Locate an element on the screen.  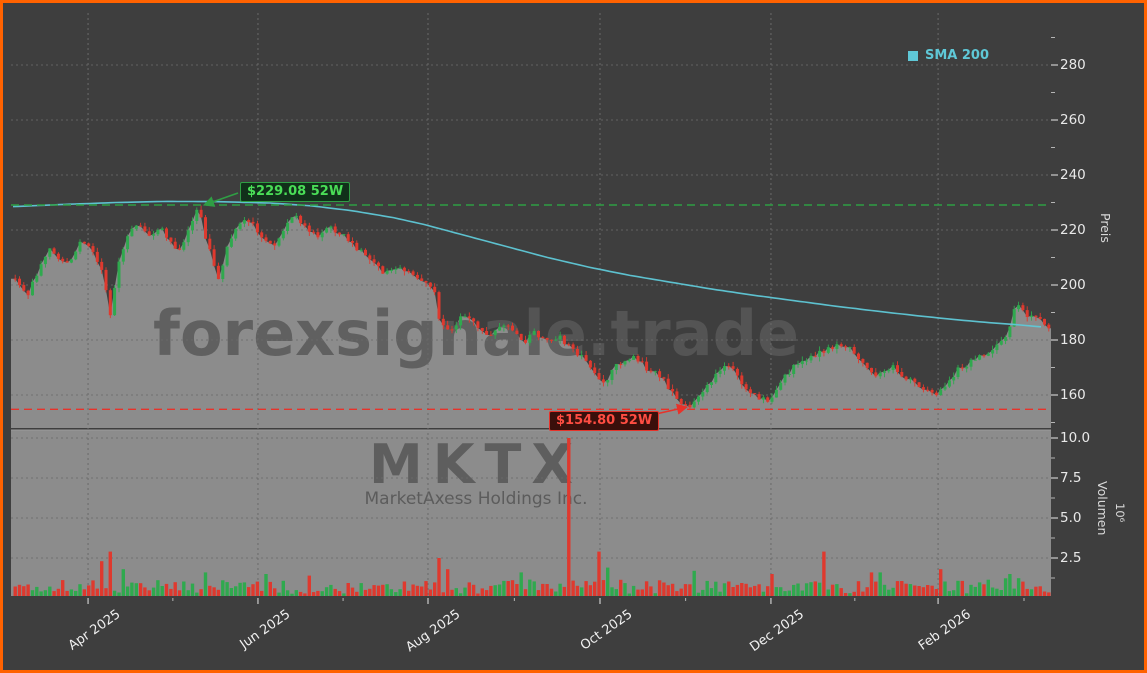
volume-axis-unit: 10⁶ is located at coordinates (1120, 513).